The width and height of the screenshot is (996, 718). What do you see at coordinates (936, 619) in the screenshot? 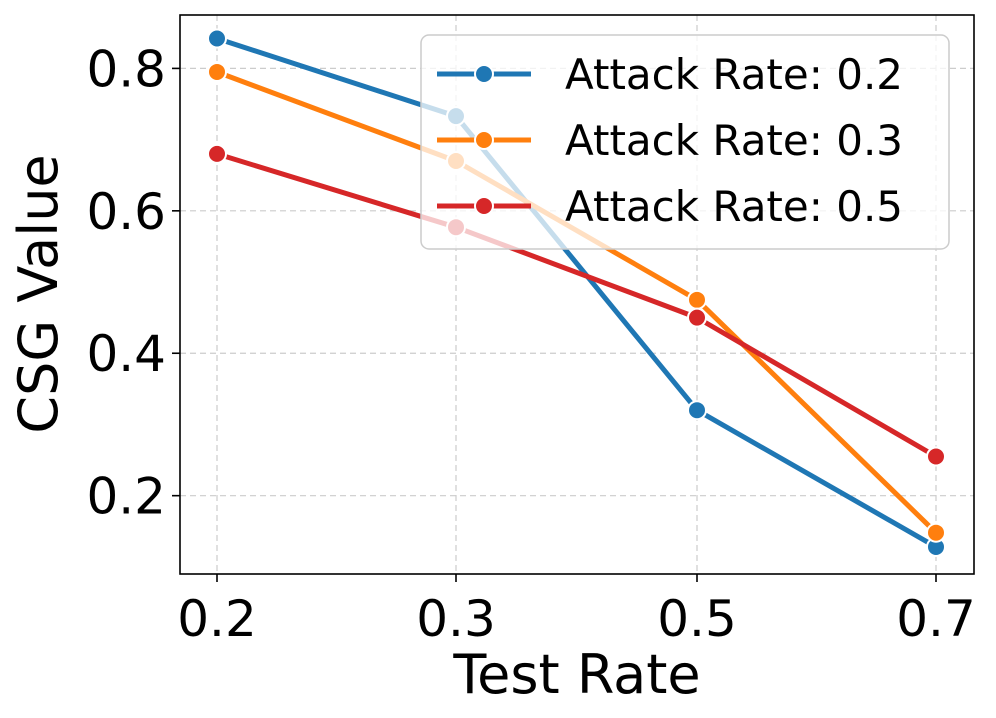
I see `x-tick-label: 0.7` at bounding box center [936, 619].